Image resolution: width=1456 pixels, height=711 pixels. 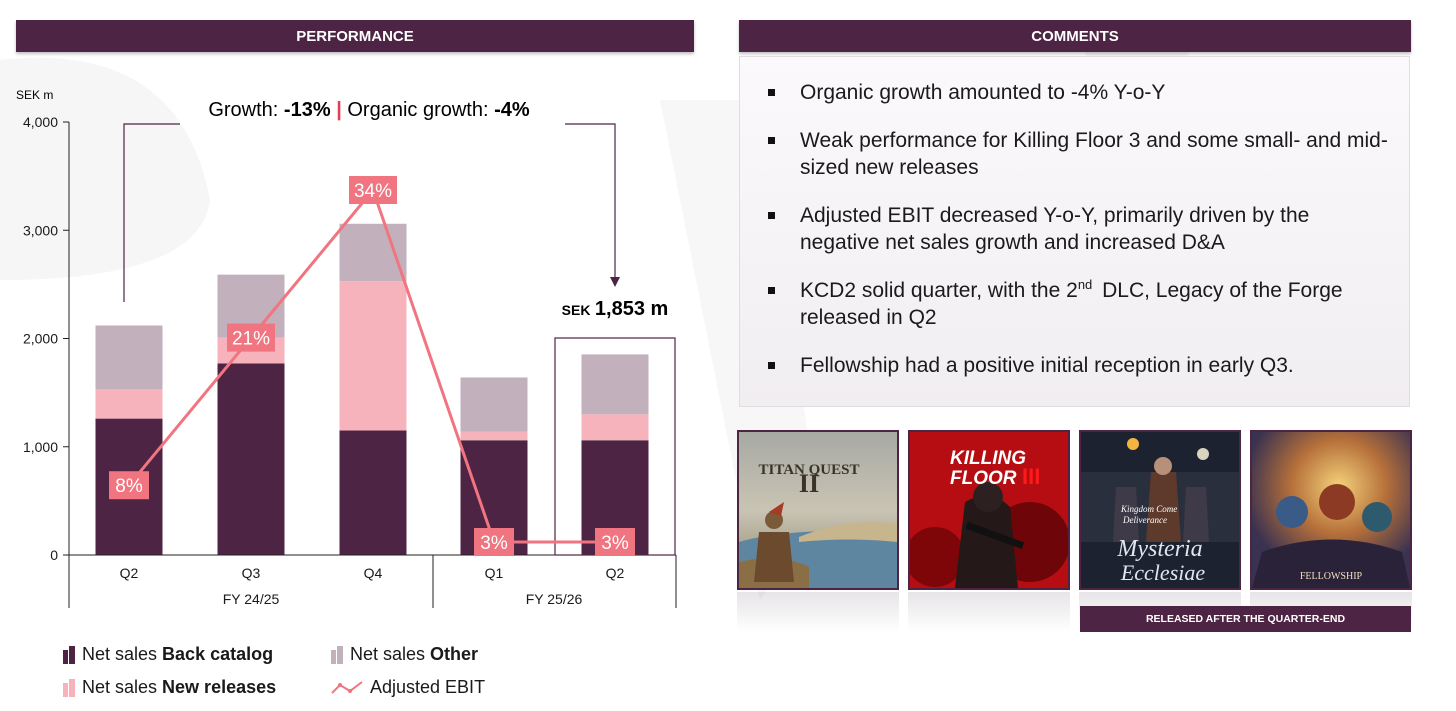 I want to click on performance-header: PERFORMANCE, so click(x=355, y=36).